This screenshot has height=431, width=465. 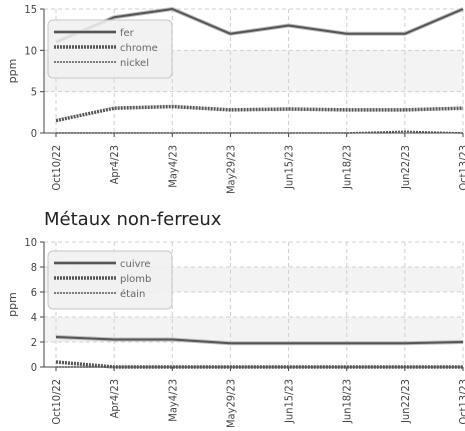 I want to click on series-line-fer, so click(x=259, y=25).